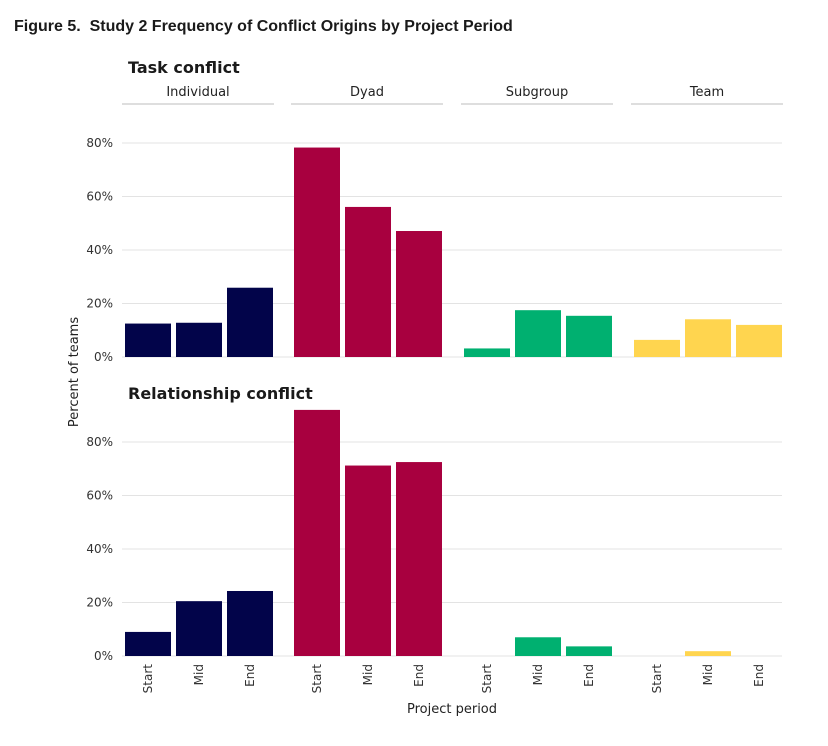  What do you see at coordinates (487, 352) in the screenshot?
I see `bar-subgroup-start` at bounding box center [487, 352].